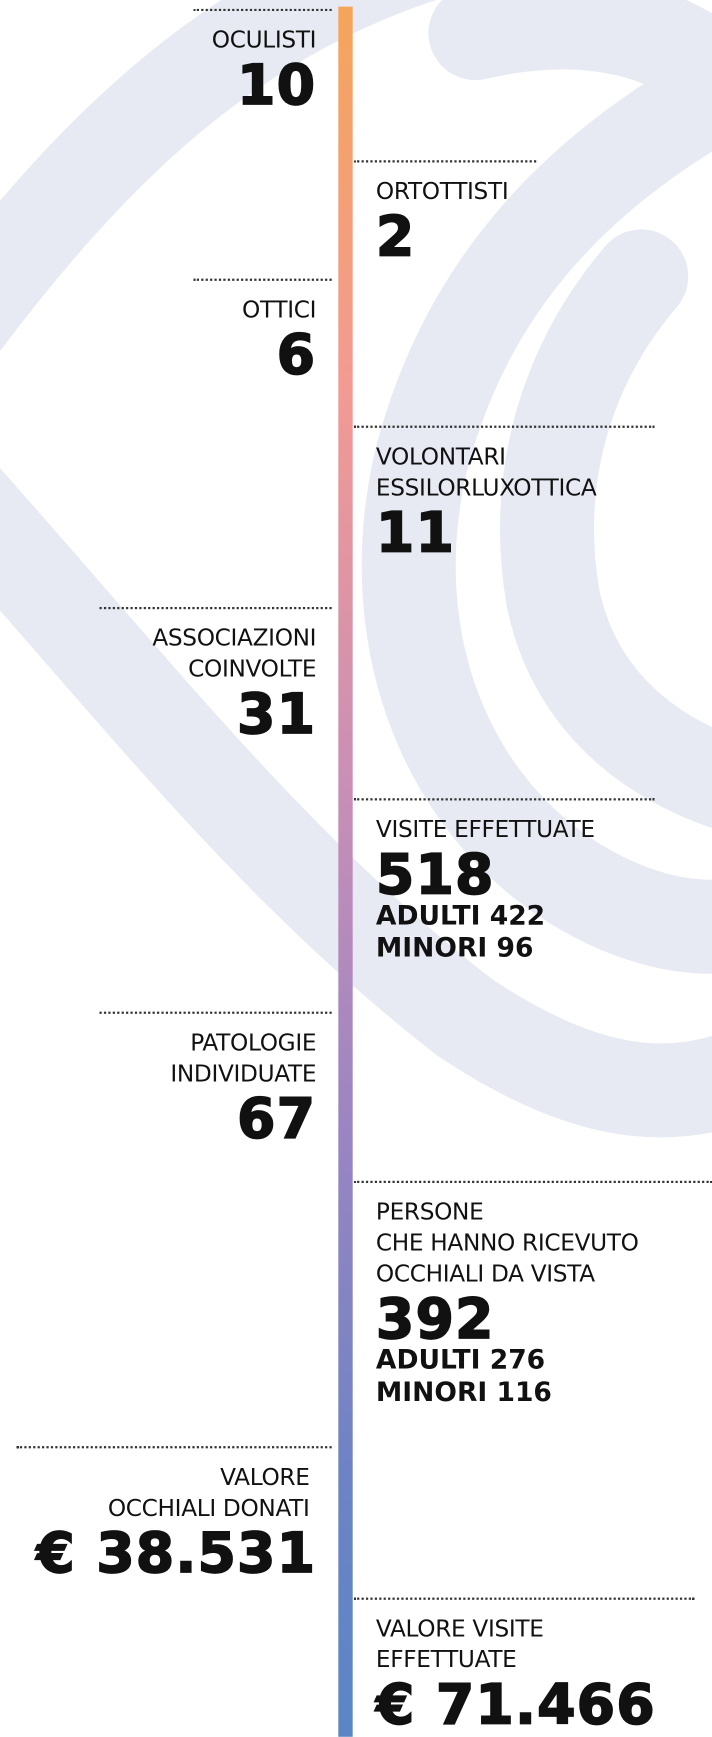 Image resolution: width=712 pixels, height=1737 pixels. I want to click on stat-value: € 38.531, so click(176, 1553).